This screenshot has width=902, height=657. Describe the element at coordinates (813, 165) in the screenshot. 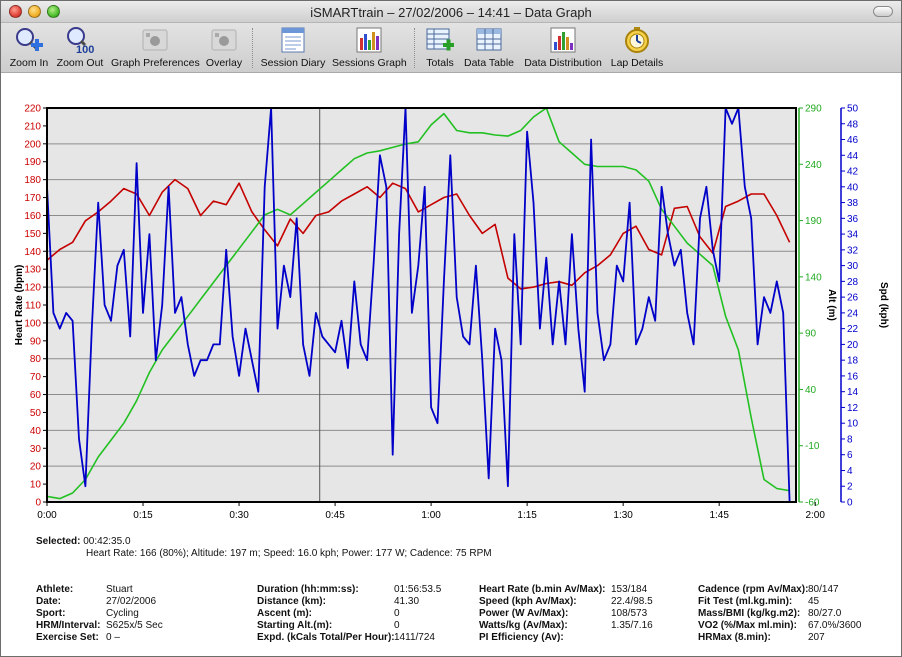

I see `altitude-tick-label: 240` at that location.